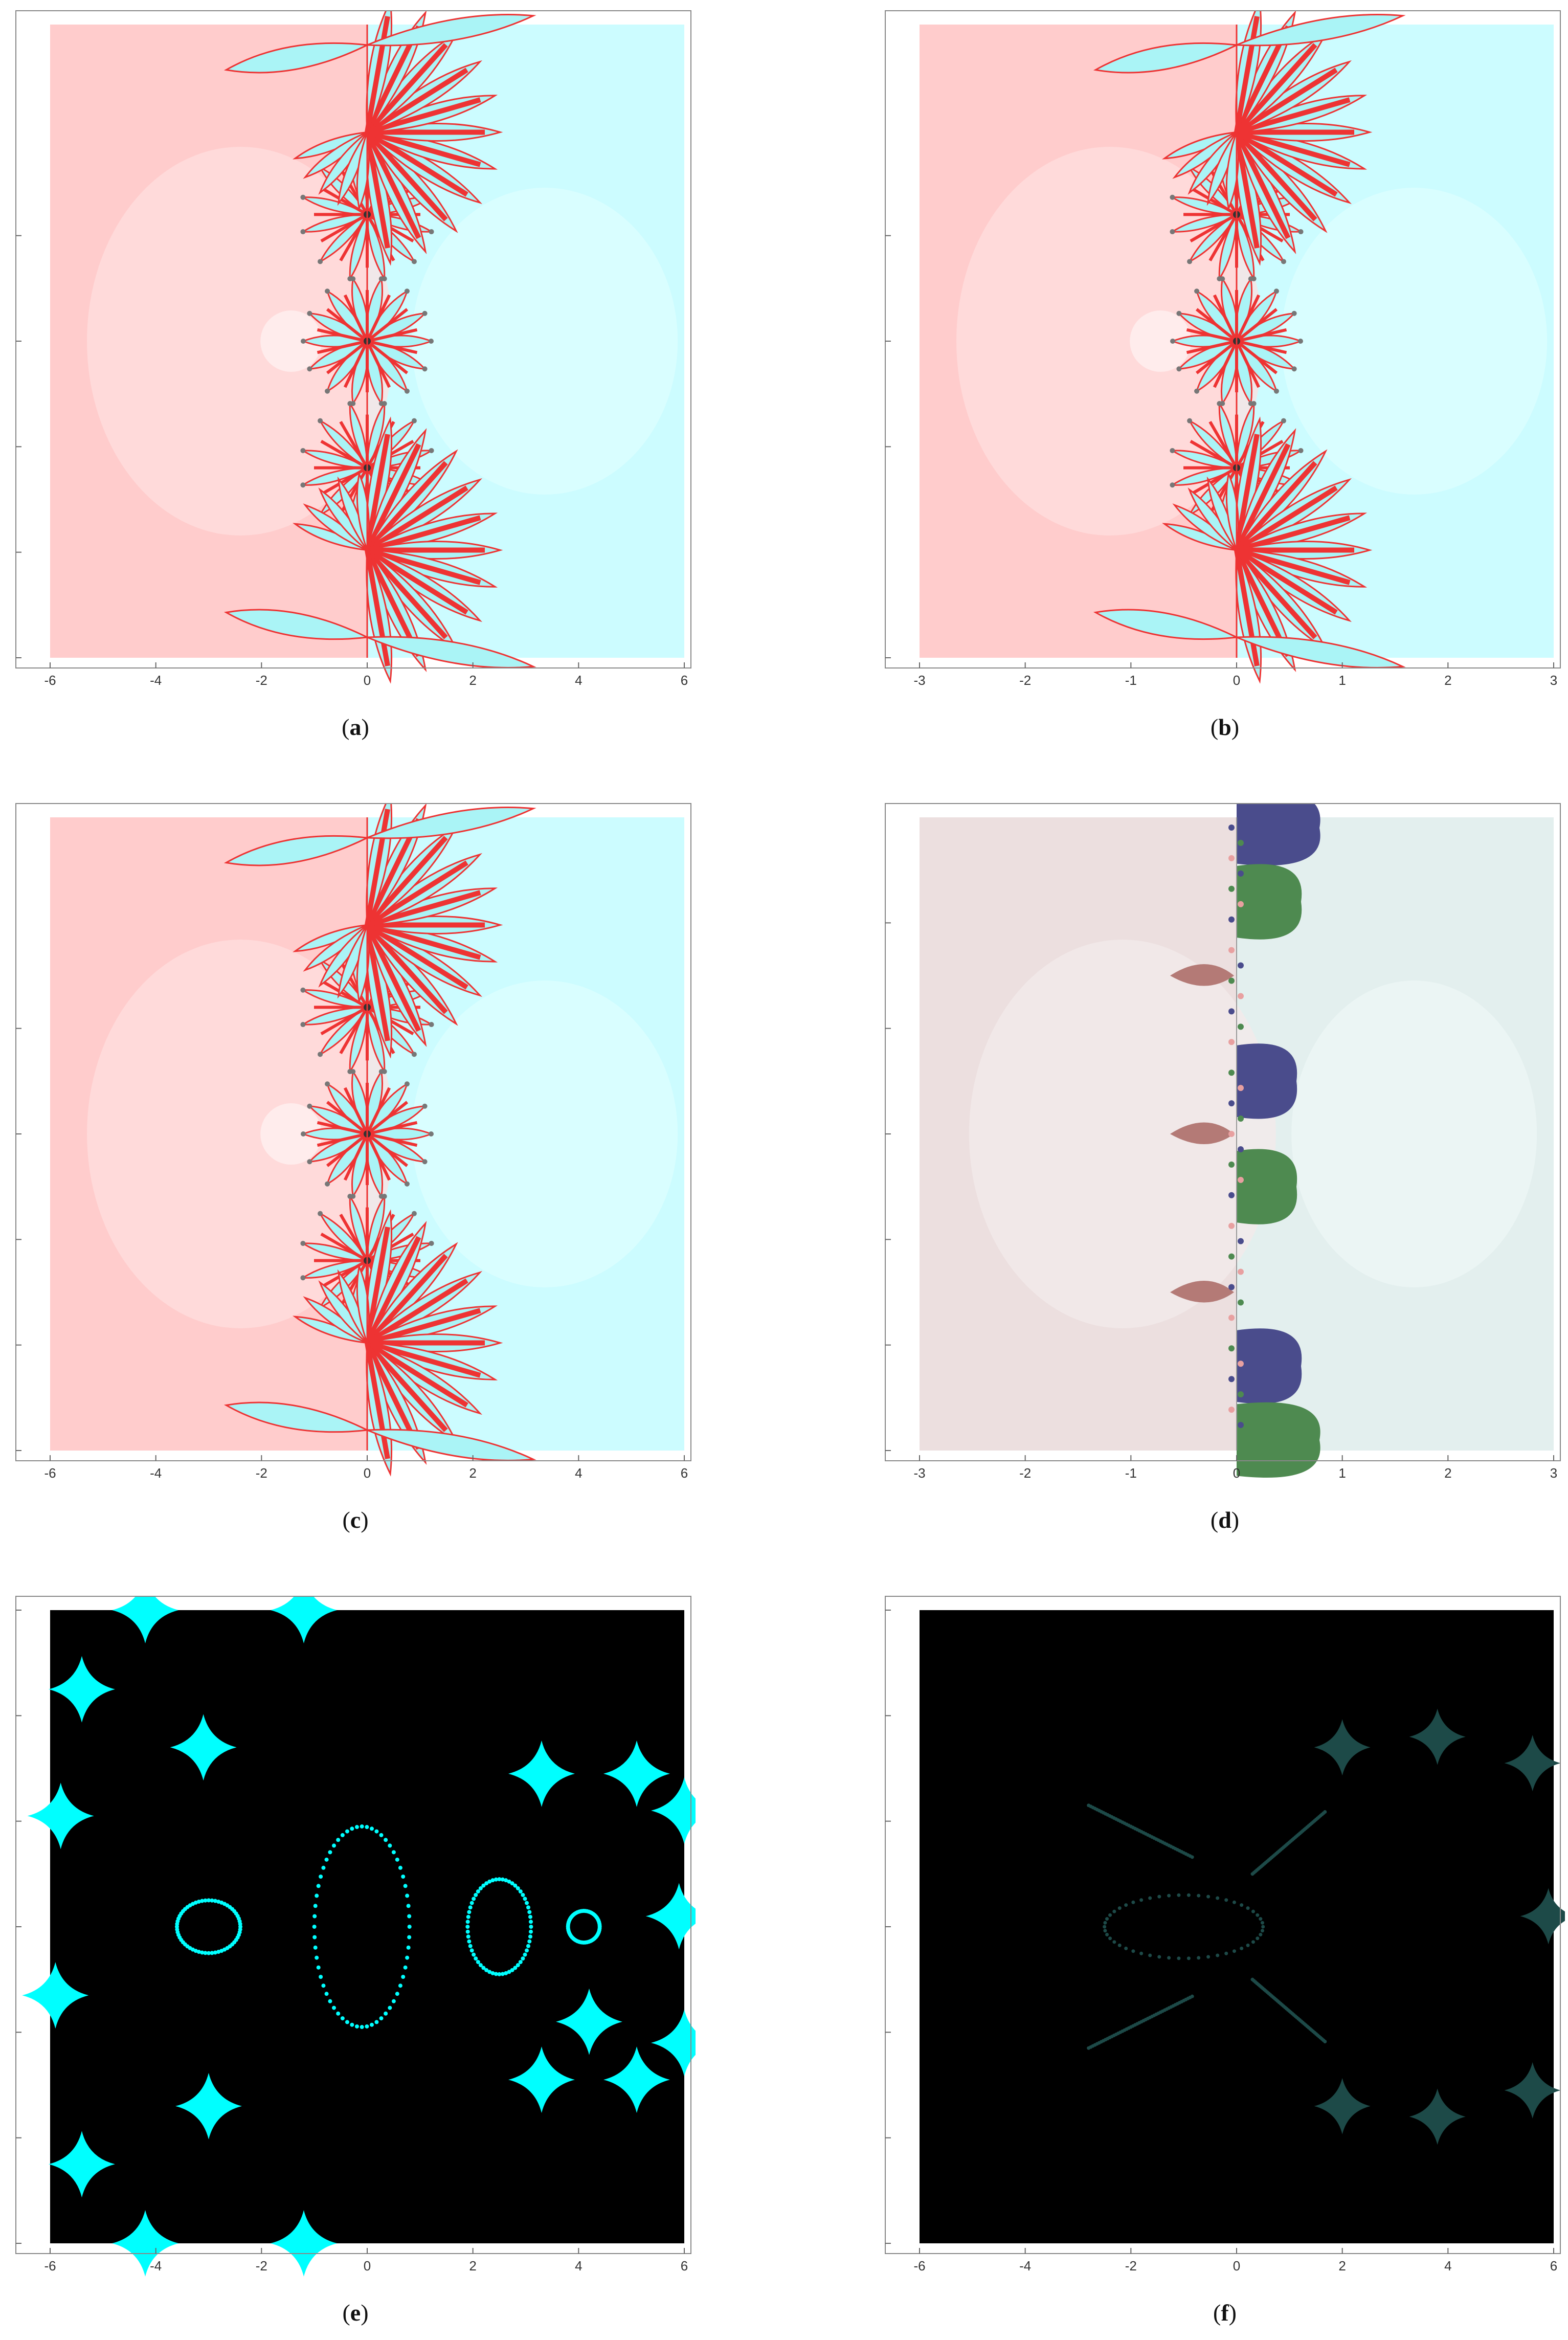 The image size is (1568, 2340). What do you see at coordinates (578, 680) in the screenshot?
I see `x-tick-label: 4` at bounding box center [578, 680].